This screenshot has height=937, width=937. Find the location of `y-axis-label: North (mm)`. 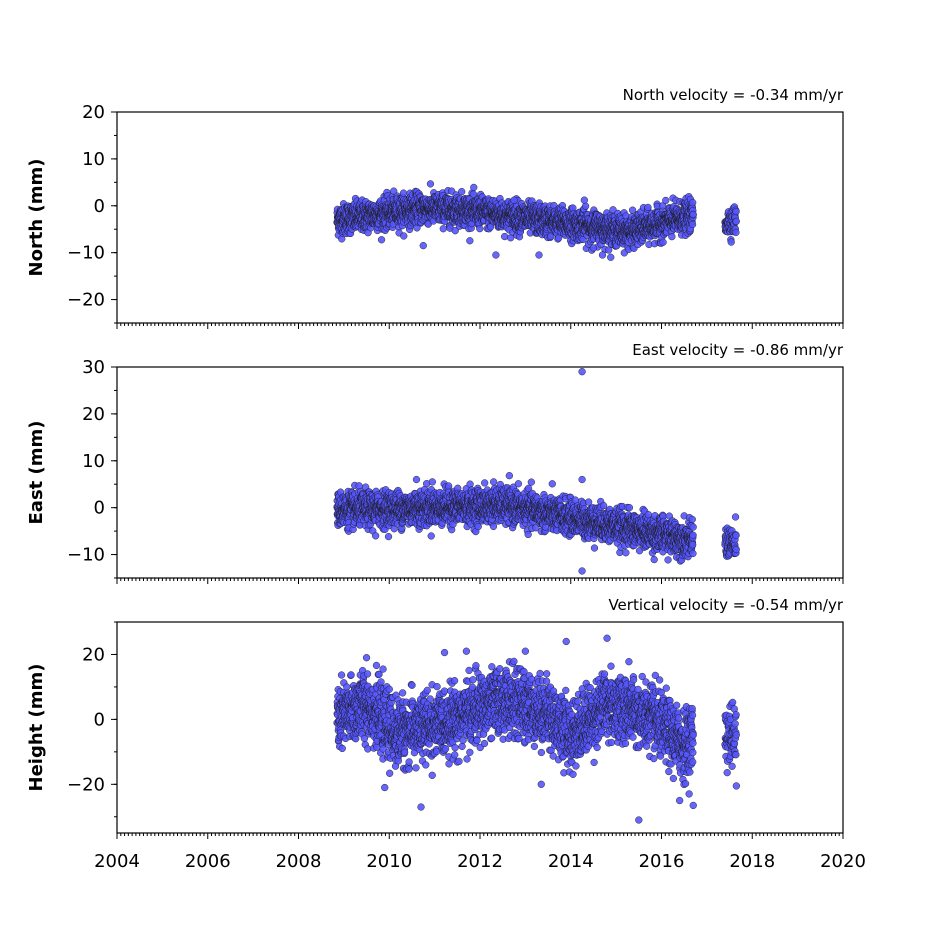

y-axis-label: North (mm) is located at coordinates (36, 218).